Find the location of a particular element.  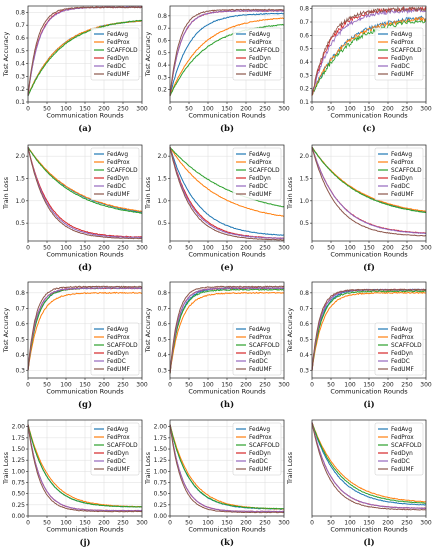

series-line-fedavg is located at coordinates (227, 191).